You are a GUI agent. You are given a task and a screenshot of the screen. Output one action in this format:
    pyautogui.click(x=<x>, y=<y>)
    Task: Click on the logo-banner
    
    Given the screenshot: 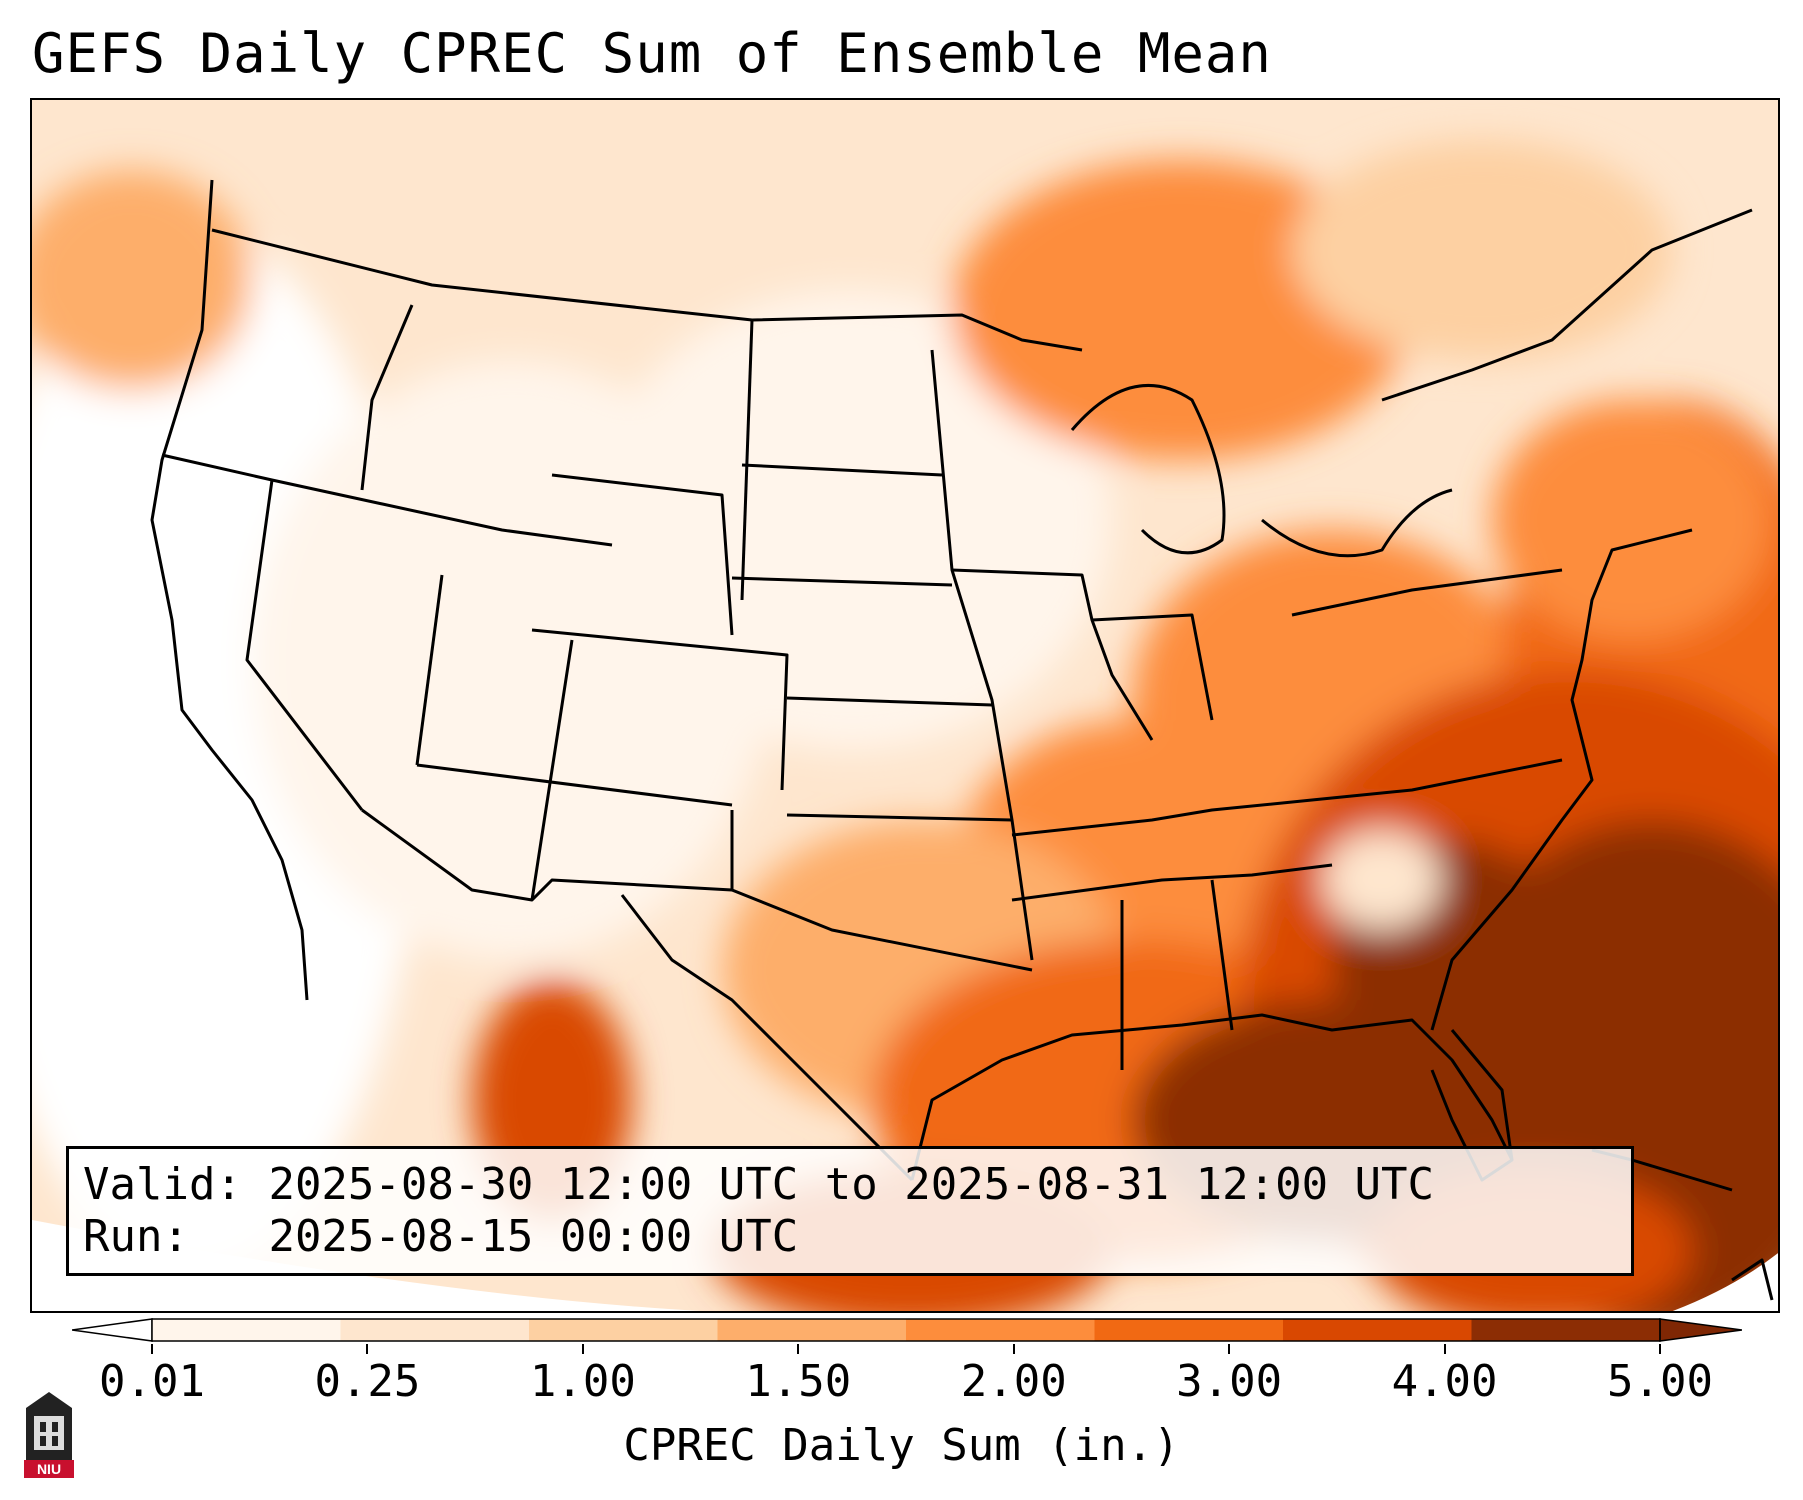 What is the action you would take?
    pyautogui.click(x=49, y=1469)
    